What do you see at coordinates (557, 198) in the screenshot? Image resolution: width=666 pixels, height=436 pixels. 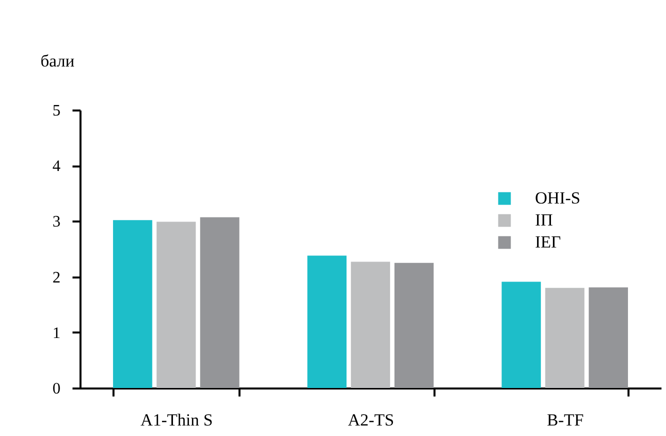 I see `legend-label: OHI-S` at bounding box center [557, 198].